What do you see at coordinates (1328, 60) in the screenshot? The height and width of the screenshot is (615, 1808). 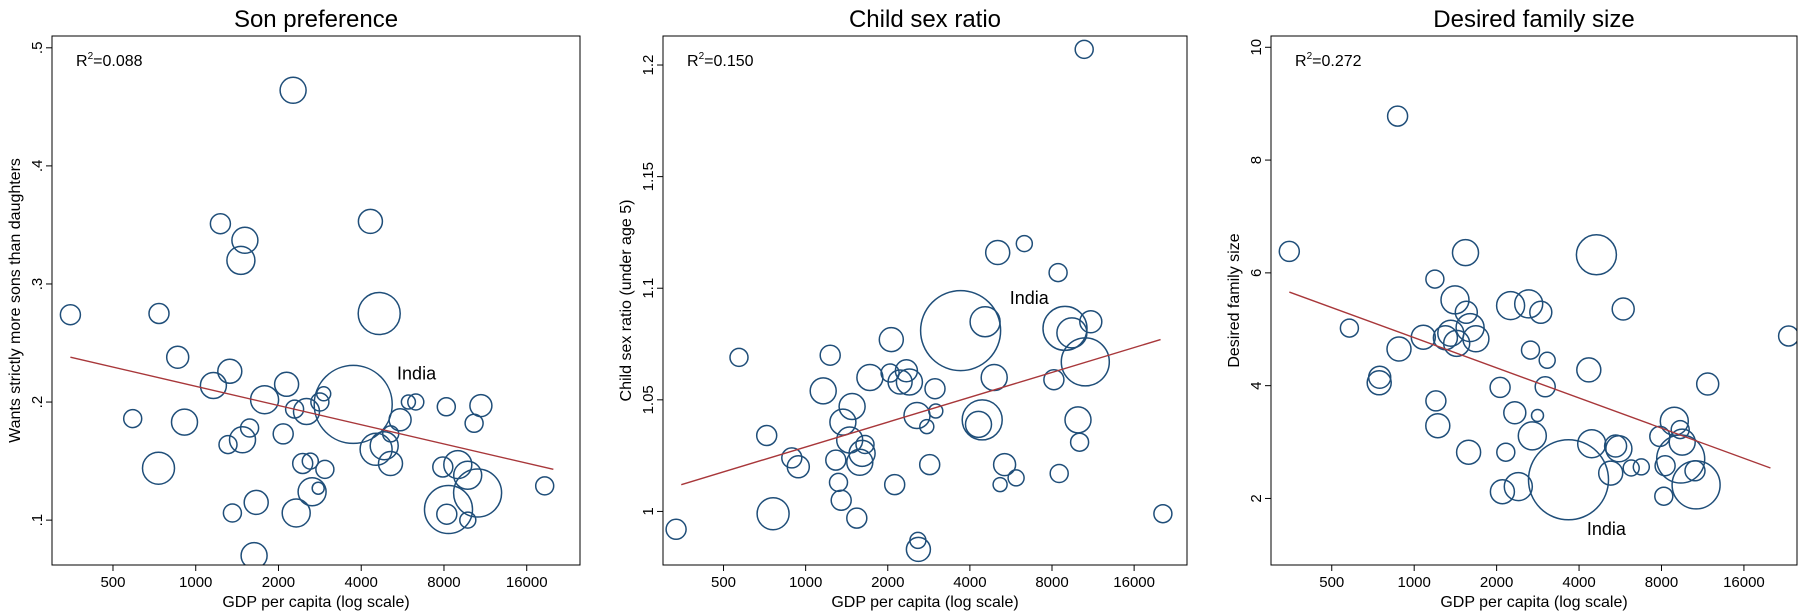 I see `r-squared-label: R2=0.272` at bounding box center [1328, 60].